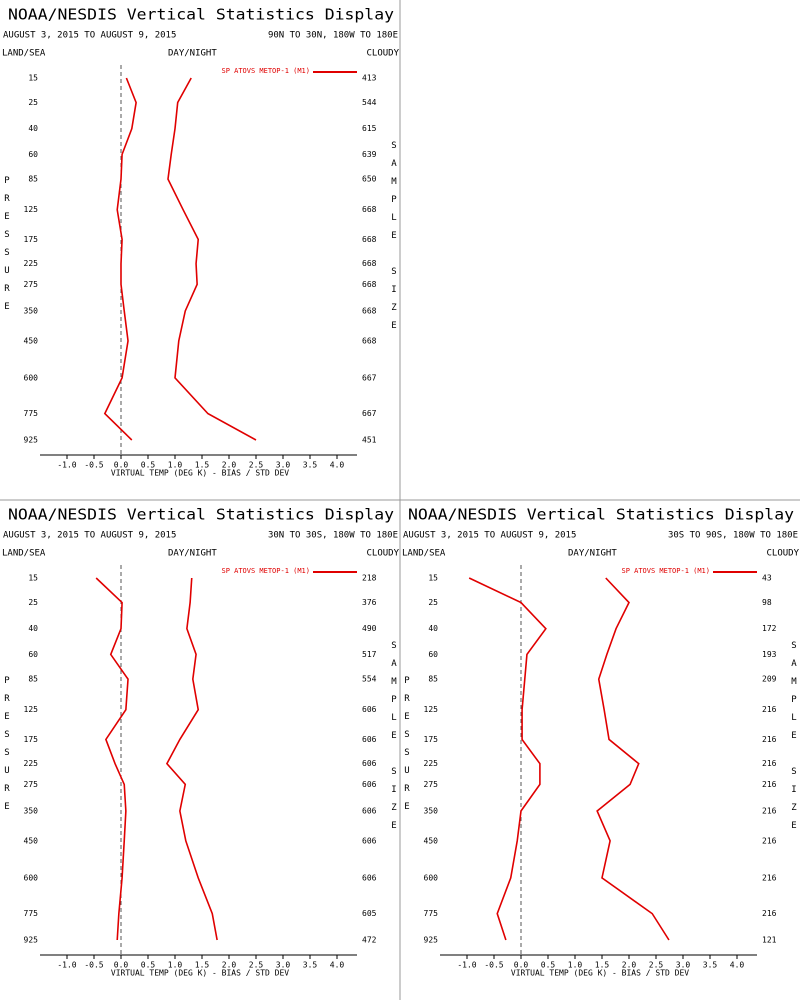  Describe the element at coordinates (592, 554) in the screenshot. I see `day-night-label: DAY/NIGHT` at that location.